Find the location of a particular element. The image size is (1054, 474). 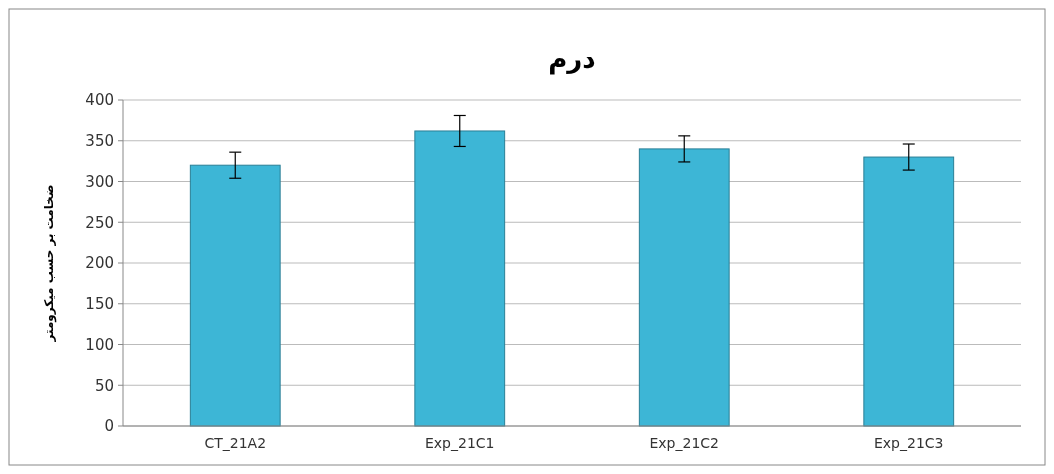

y-tick-label: 400 is located at coordinates (99, 100).